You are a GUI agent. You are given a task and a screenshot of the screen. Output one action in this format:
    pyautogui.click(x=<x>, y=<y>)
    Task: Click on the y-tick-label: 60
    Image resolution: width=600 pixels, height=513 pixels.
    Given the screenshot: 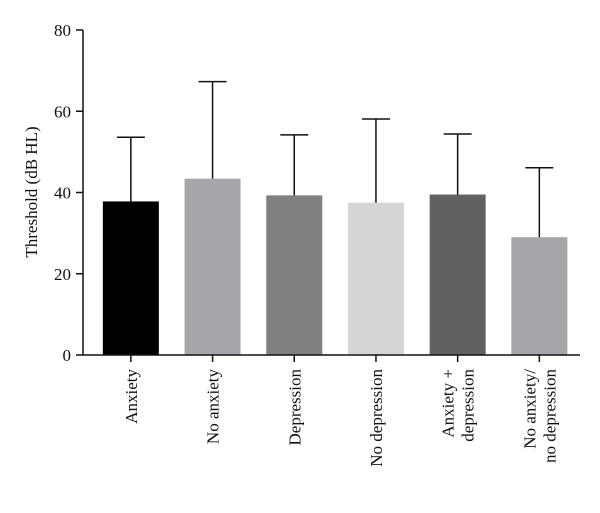 What is the action you would take?
    pyautogui.click(x=62, y=111)
    